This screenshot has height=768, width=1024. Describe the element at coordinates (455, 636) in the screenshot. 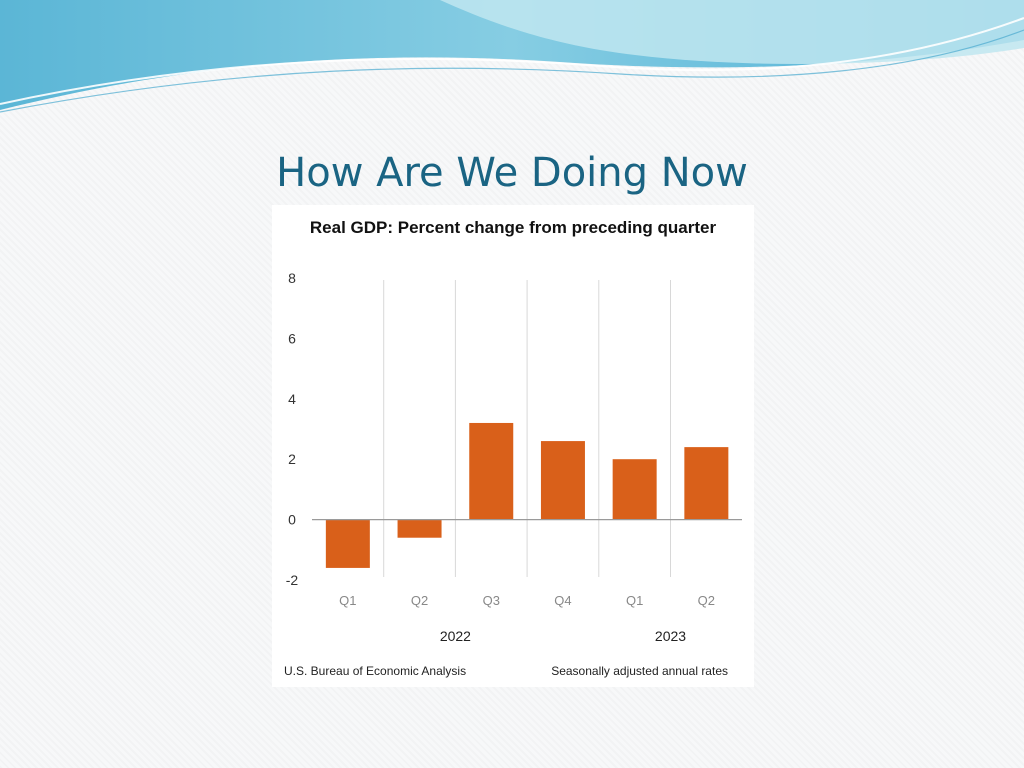

I see `year-label: 2022` at that location.